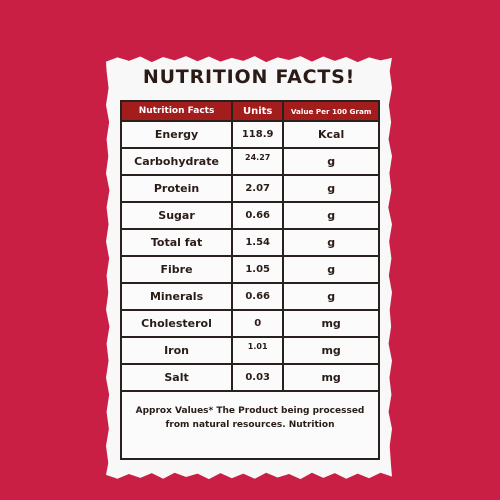  What do you see at coordinates (258, 324) in the screenshot?
I see `nutrient-value: 0` at bounding box center [258, 324].